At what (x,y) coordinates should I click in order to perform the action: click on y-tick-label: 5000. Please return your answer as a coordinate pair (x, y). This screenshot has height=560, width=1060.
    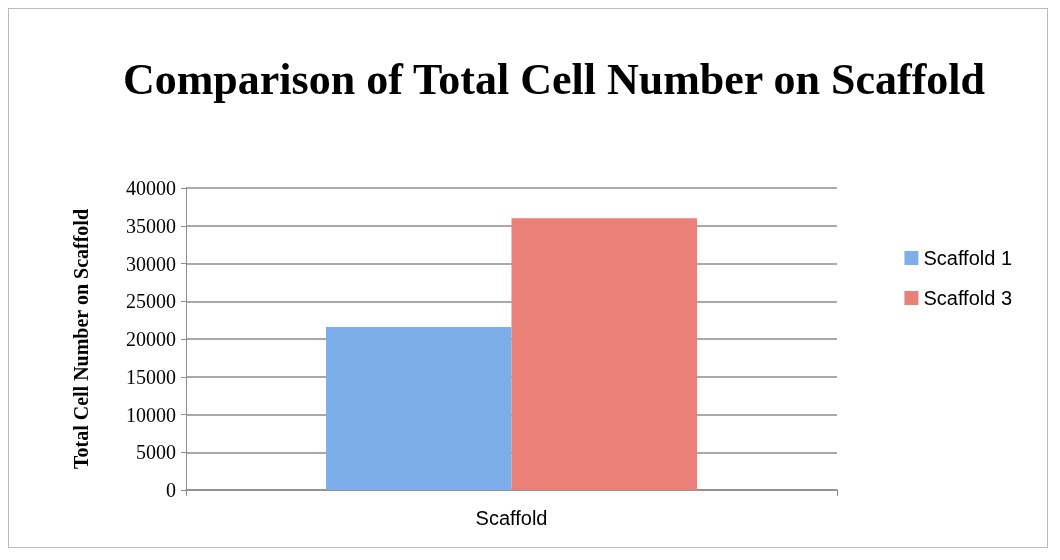
    Looking at the image, I should click on (156, 452).